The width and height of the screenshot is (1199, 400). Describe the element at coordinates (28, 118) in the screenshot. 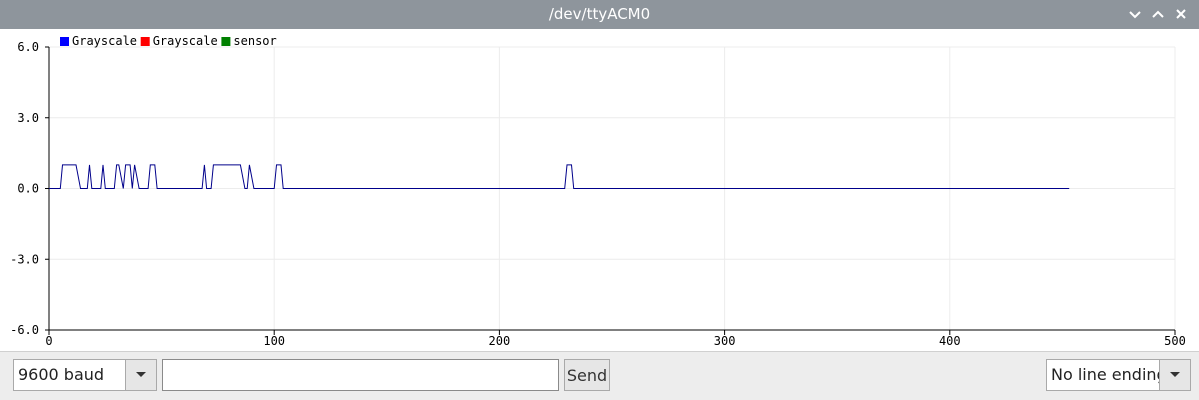

I see `y-tick-label: 3.0` at that location.